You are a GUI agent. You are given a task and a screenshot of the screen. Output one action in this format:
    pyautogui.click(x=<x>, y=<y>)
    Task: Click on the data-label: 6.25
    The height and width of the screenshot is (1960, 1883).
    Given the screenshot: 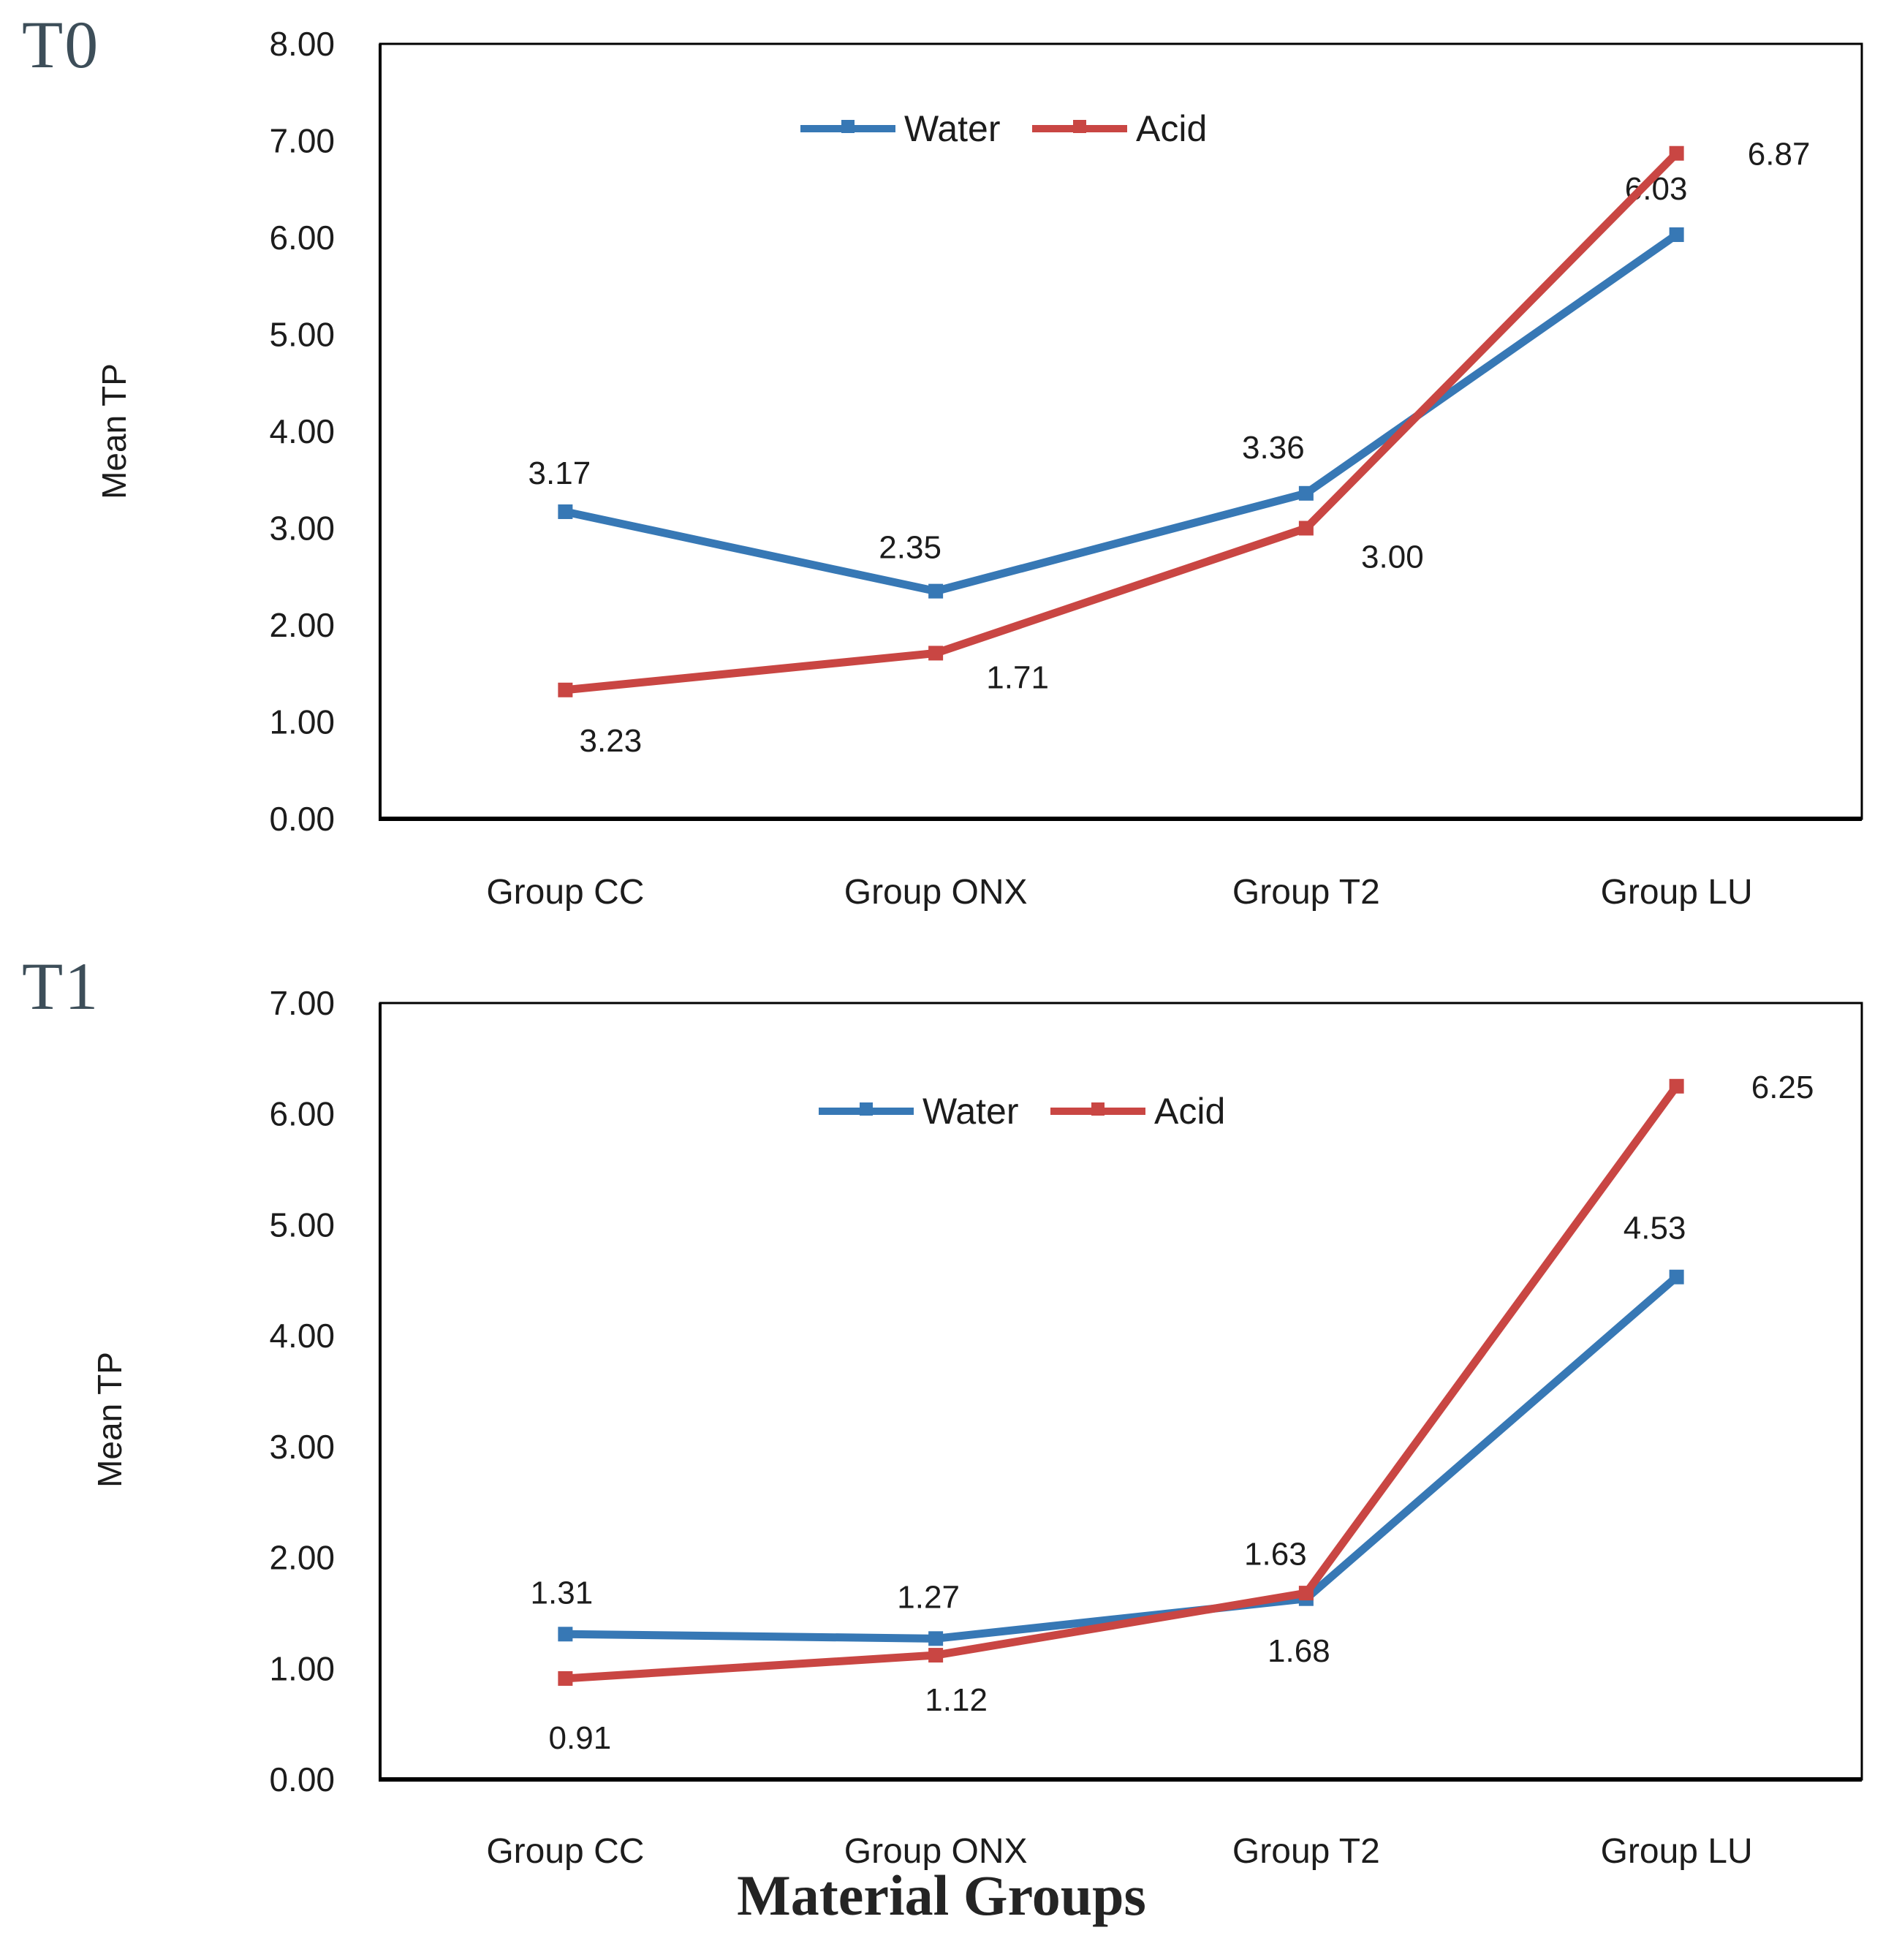 What is the action you would take?
    pyautogui.click(x=1782, y=1087)
    